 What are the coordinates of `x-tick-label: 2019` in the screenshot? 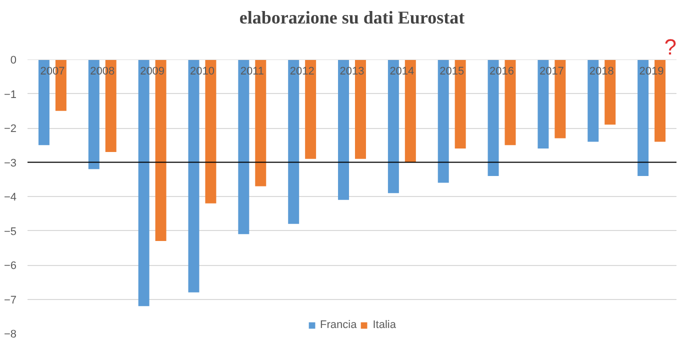 It's located at (651, 72).